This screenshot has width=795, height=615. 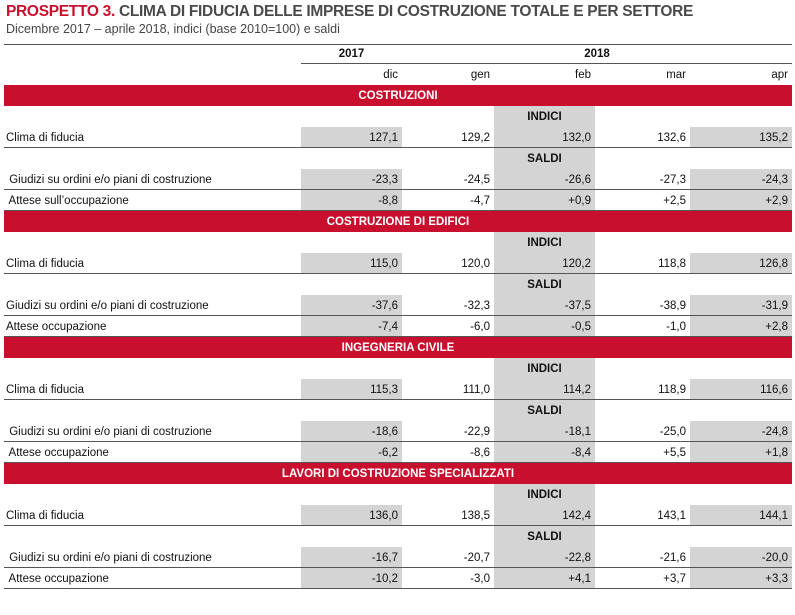 What do you see at coordinates (671, 515) in the screenshot?
I see `value-cell: 143,1` at bounding box center [671, 515].